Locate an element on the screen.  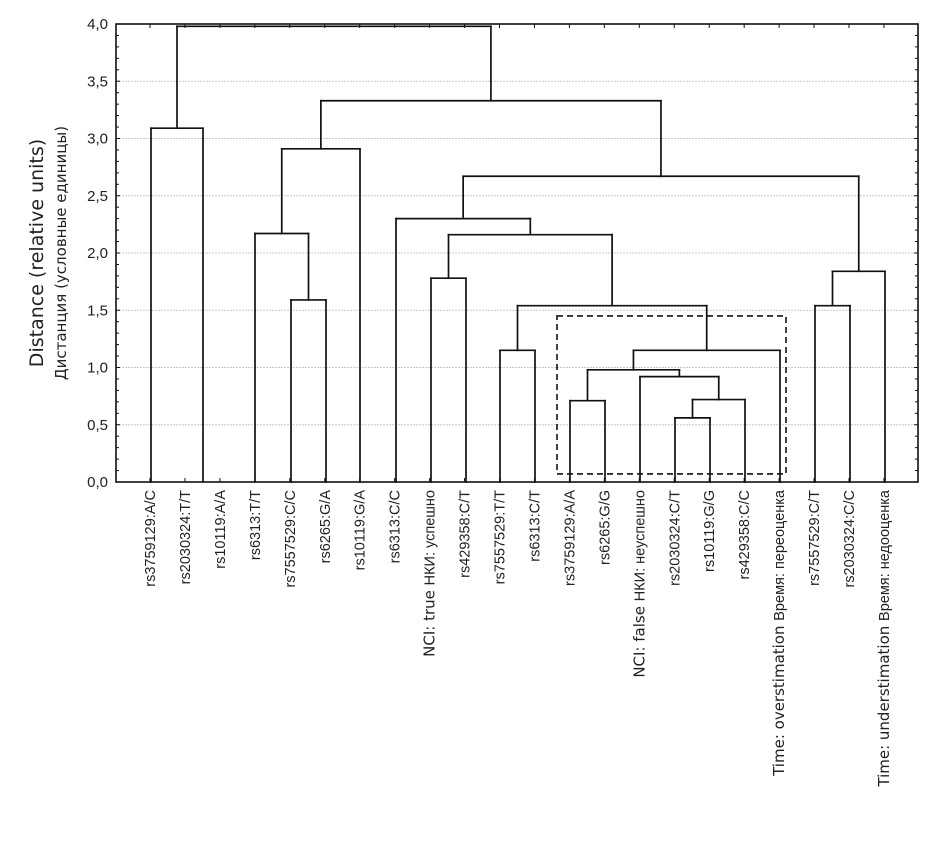
leaf-label: rs429358:C/T is located at coordinates (466, 534).